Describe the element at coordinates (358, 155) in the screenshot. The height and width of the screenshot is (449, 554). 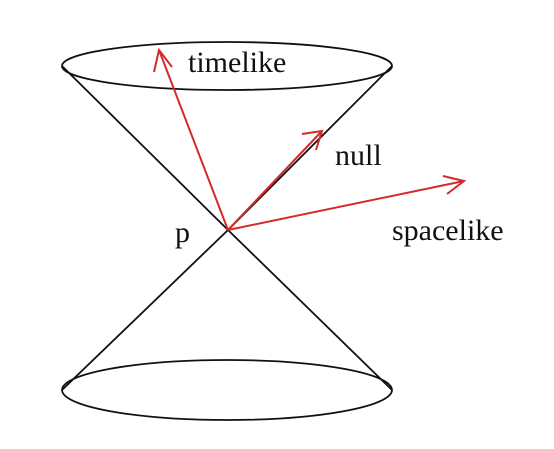
I see `null-label: null` at that location.